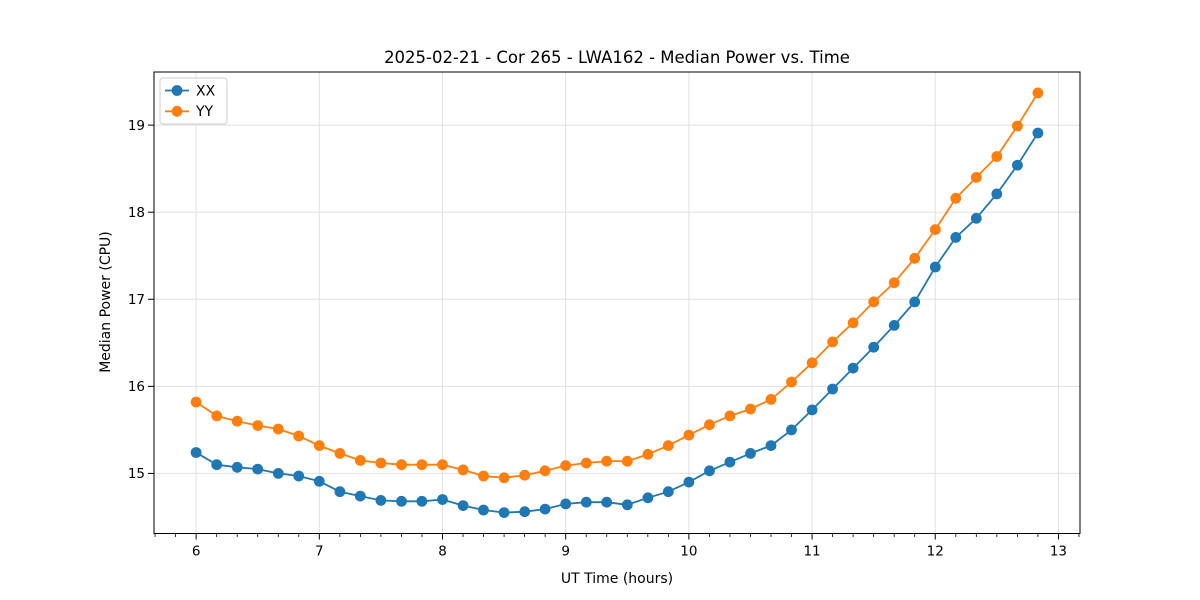  Describe the element at coordinates (136, 387) in the screenshot. I see `y-tick-label: 16` at that location.